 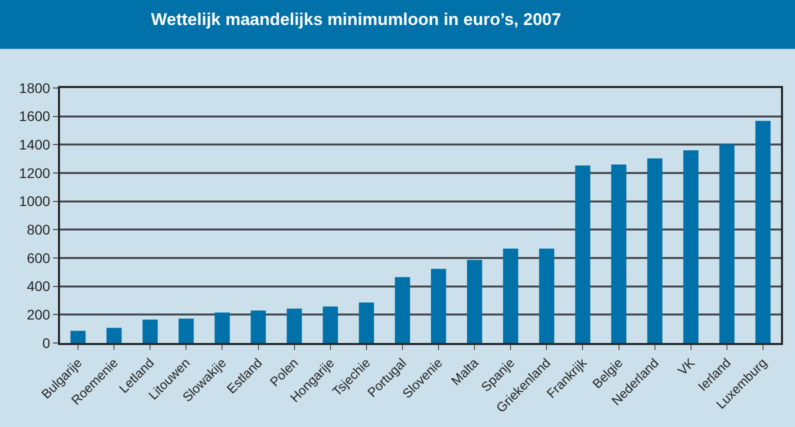 What do you see at coordinates (38, 230) in the screenshot?
I see `y-tick-label: 800` at bounding box center [38, 230].